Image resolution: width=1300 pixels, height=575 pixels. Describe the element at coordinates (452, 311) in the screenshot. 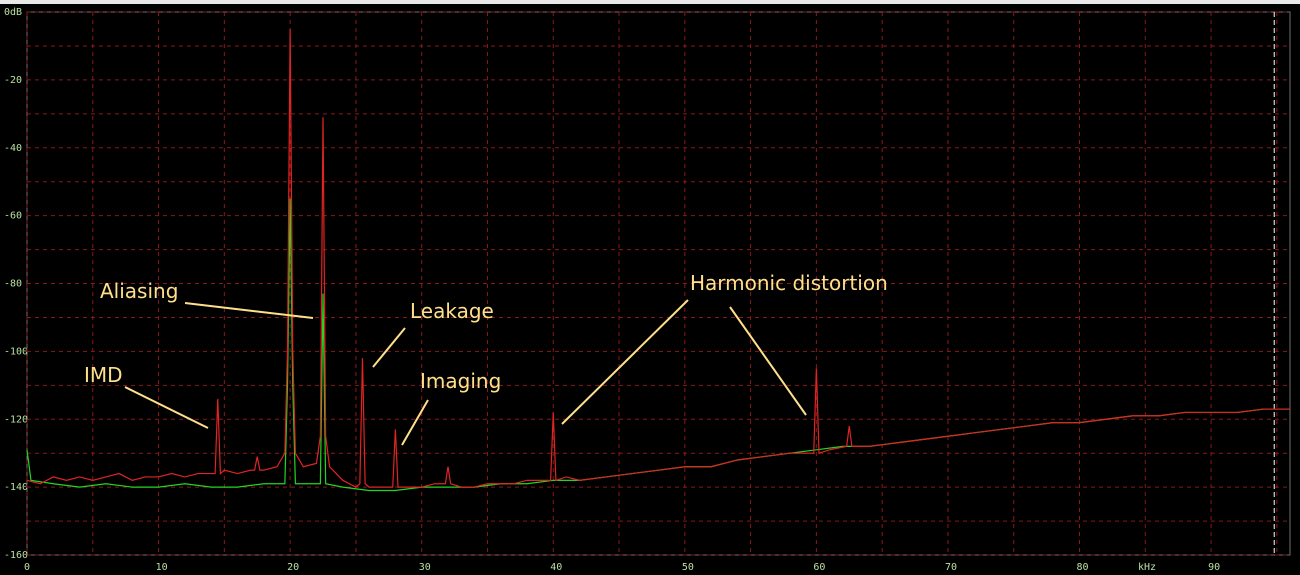

I see `annotation: Leakage` at that location.